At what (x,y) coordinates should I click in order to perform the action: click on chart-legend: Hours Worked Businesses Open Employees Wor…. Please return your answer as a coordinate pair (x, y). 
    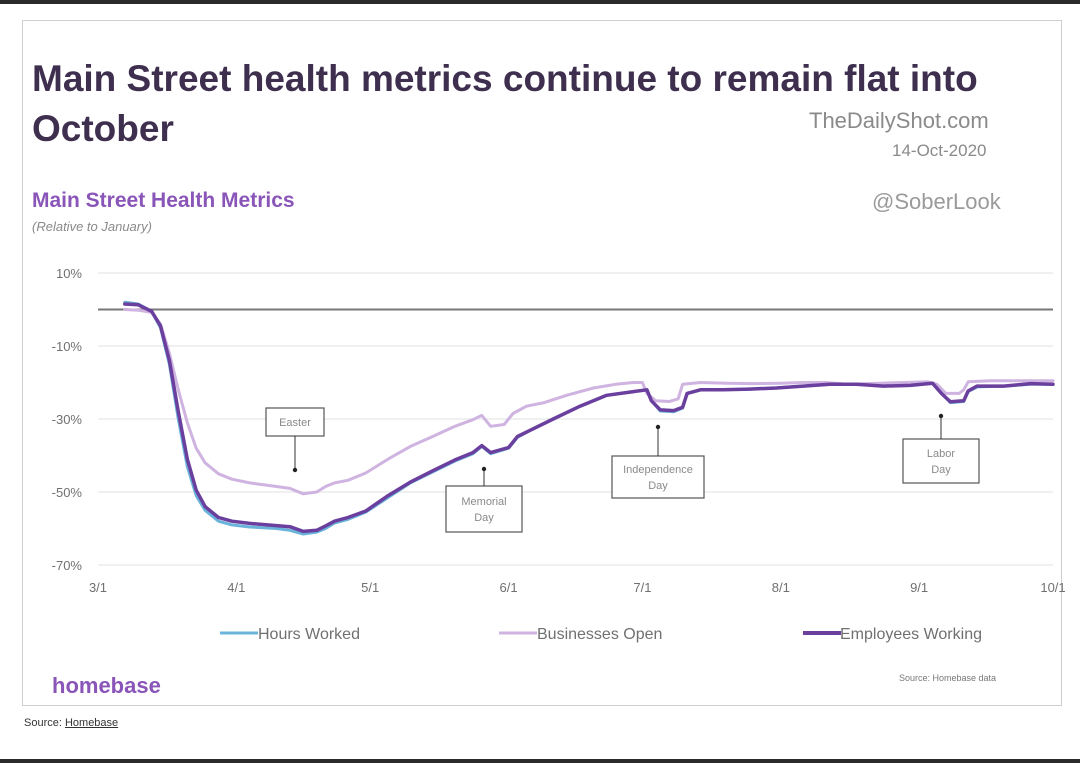
    Looking at the image, I should click on (601, 634).